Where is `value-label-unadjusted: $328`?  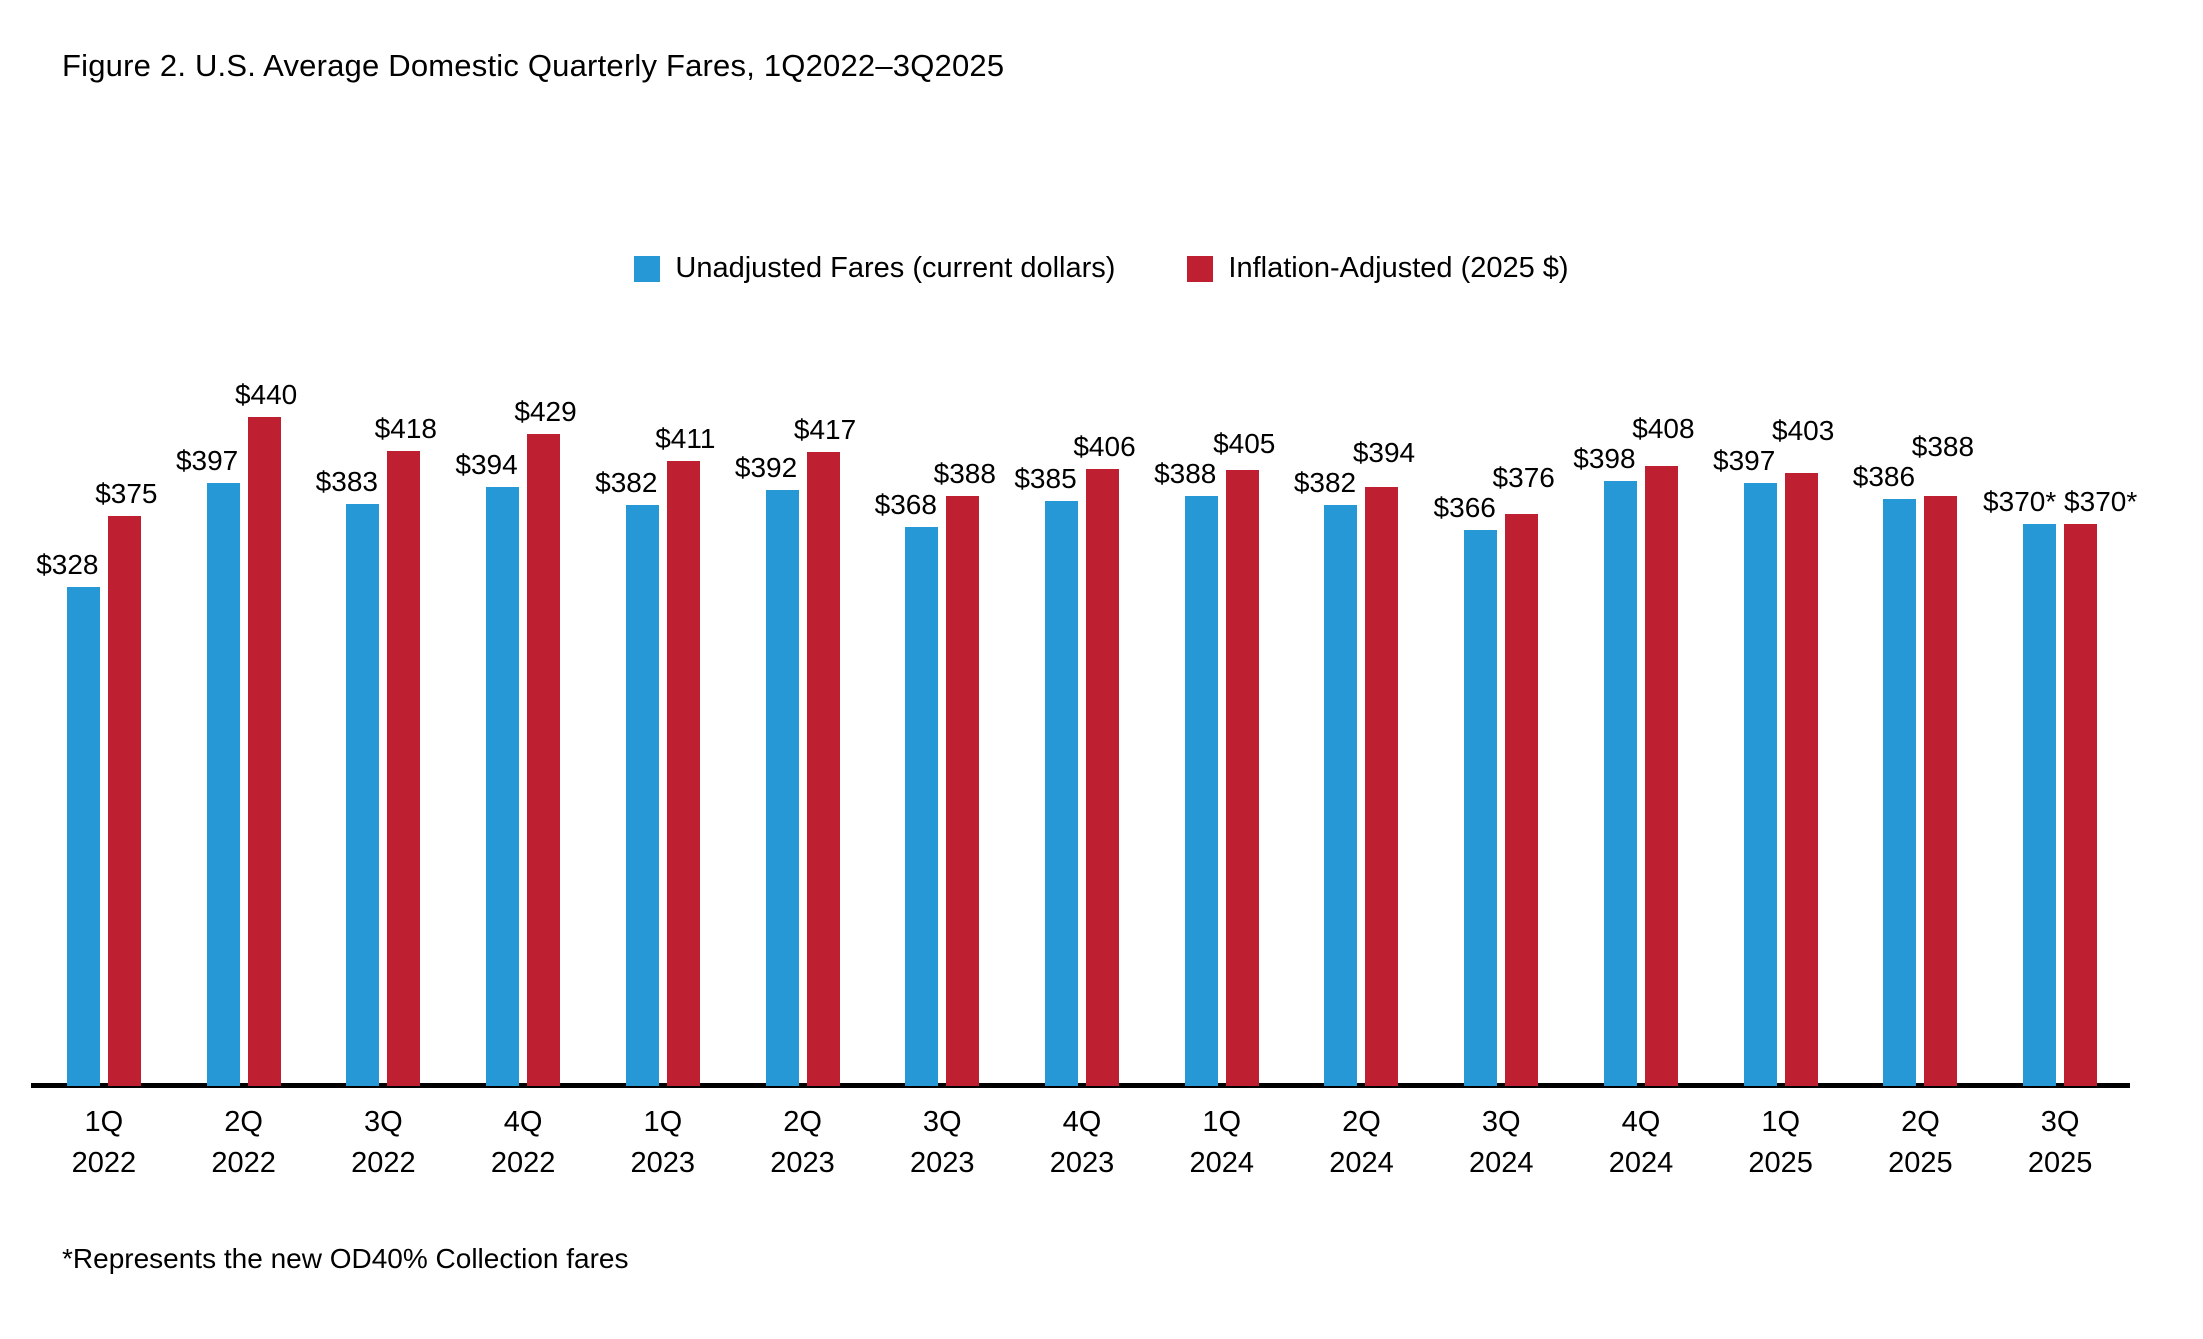
value-label-unadjusted: $328 is located at coordinates (67, 564).